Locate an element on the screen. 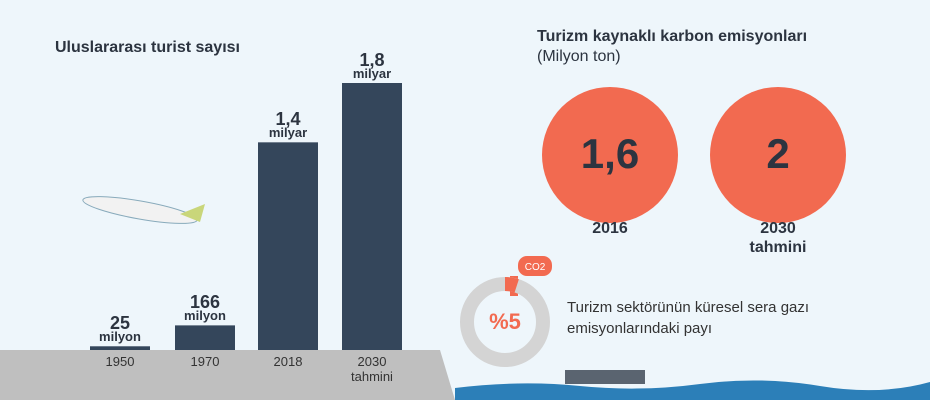 This screenshot has width=930, height=400. value-label: 166 milyon is located at coordinates (205, 308).